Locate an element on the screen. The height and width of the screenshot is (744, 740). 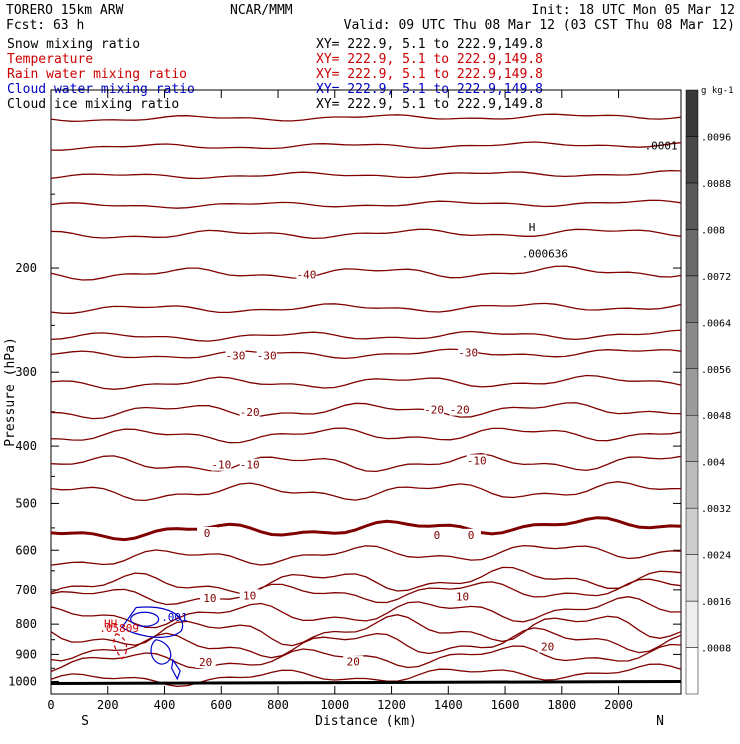
colorbar-label: .0072 is located at coordinates (716, 277).